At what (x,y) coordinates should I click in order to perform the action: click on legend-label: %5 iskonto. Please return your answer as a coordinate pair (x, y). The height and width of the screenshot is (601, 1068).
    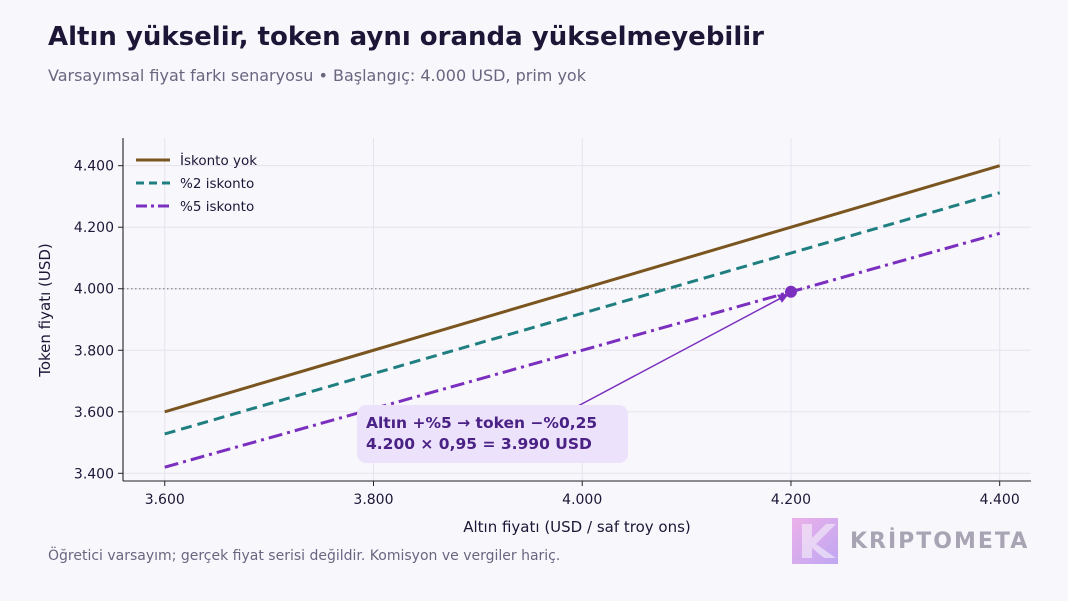
    Looking at the image, I should click on (217, 207).